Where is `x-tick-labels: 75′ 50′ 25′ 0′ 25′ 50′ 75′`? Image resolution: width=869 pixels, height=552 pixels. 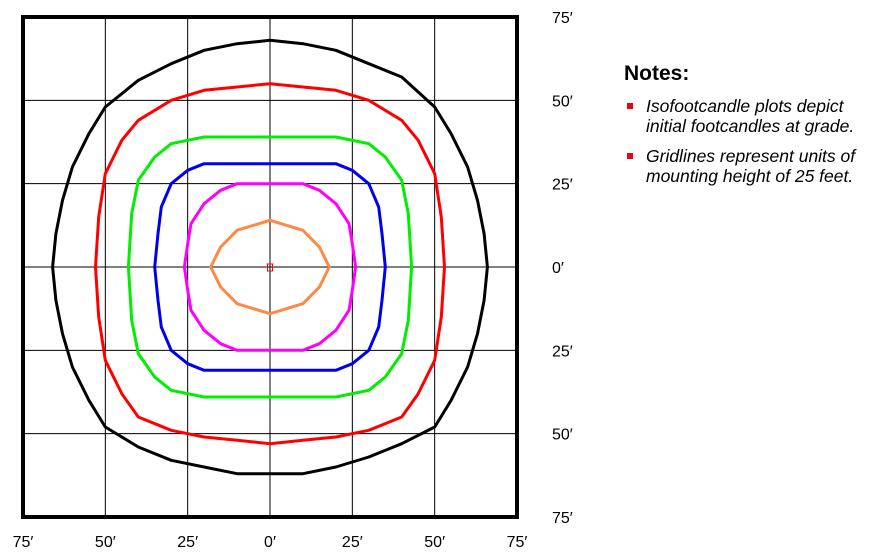
x-tick-labels: 75′ 50′ 25′ 0′ 25′ 50′ 75′ is located at coordinates (270, 542).